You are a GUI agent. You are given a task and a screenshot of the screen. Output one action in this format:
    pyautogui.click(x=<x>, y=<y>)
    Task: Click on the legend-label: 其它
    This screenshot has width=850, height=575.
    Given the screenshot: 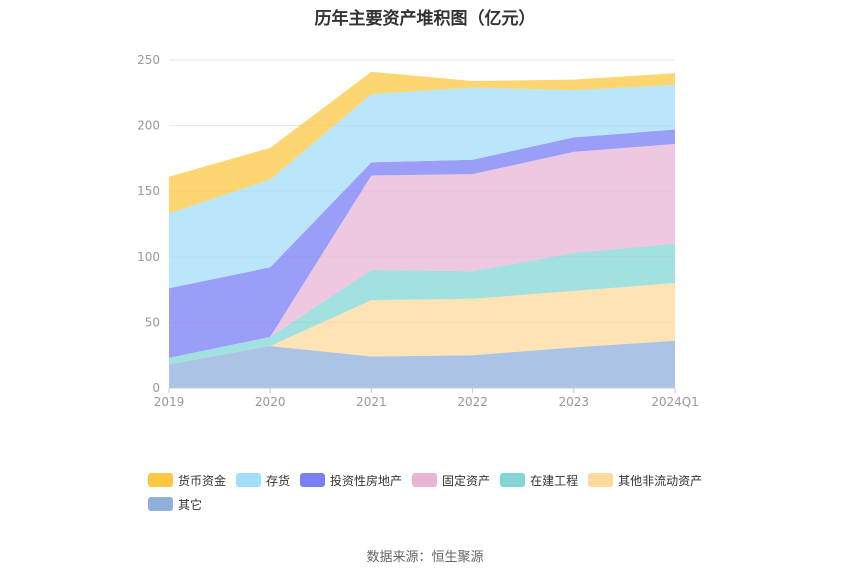 What is the action you would take?
    pyautogui.click(x=190, y=504)
    